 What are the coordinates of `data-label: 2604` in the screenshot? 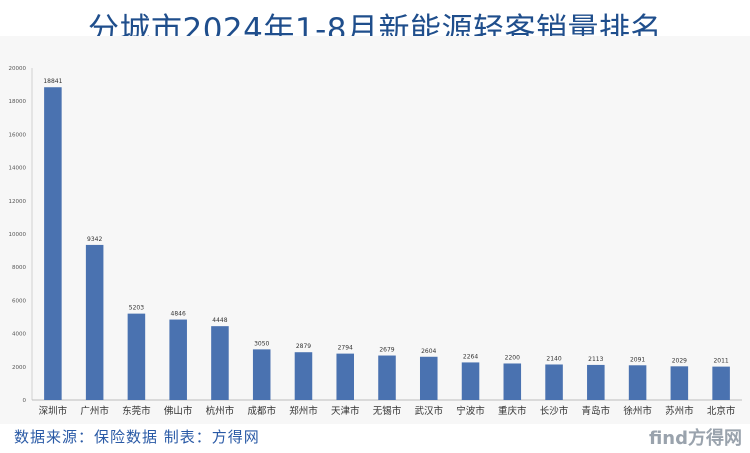 It's located at (428, 351).